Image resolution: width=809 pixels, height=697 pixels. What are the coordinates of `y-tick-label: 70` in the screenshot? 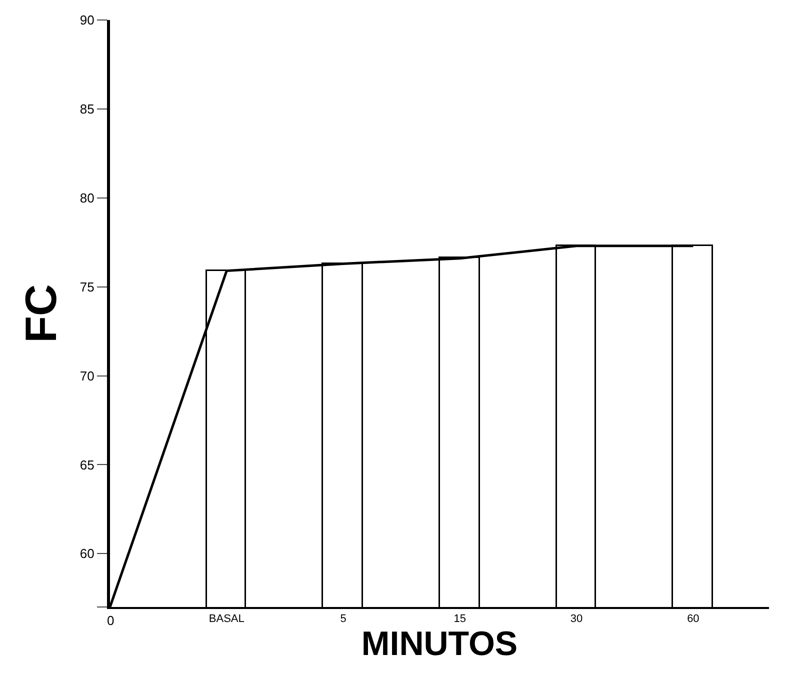 It's located at (87, 376).